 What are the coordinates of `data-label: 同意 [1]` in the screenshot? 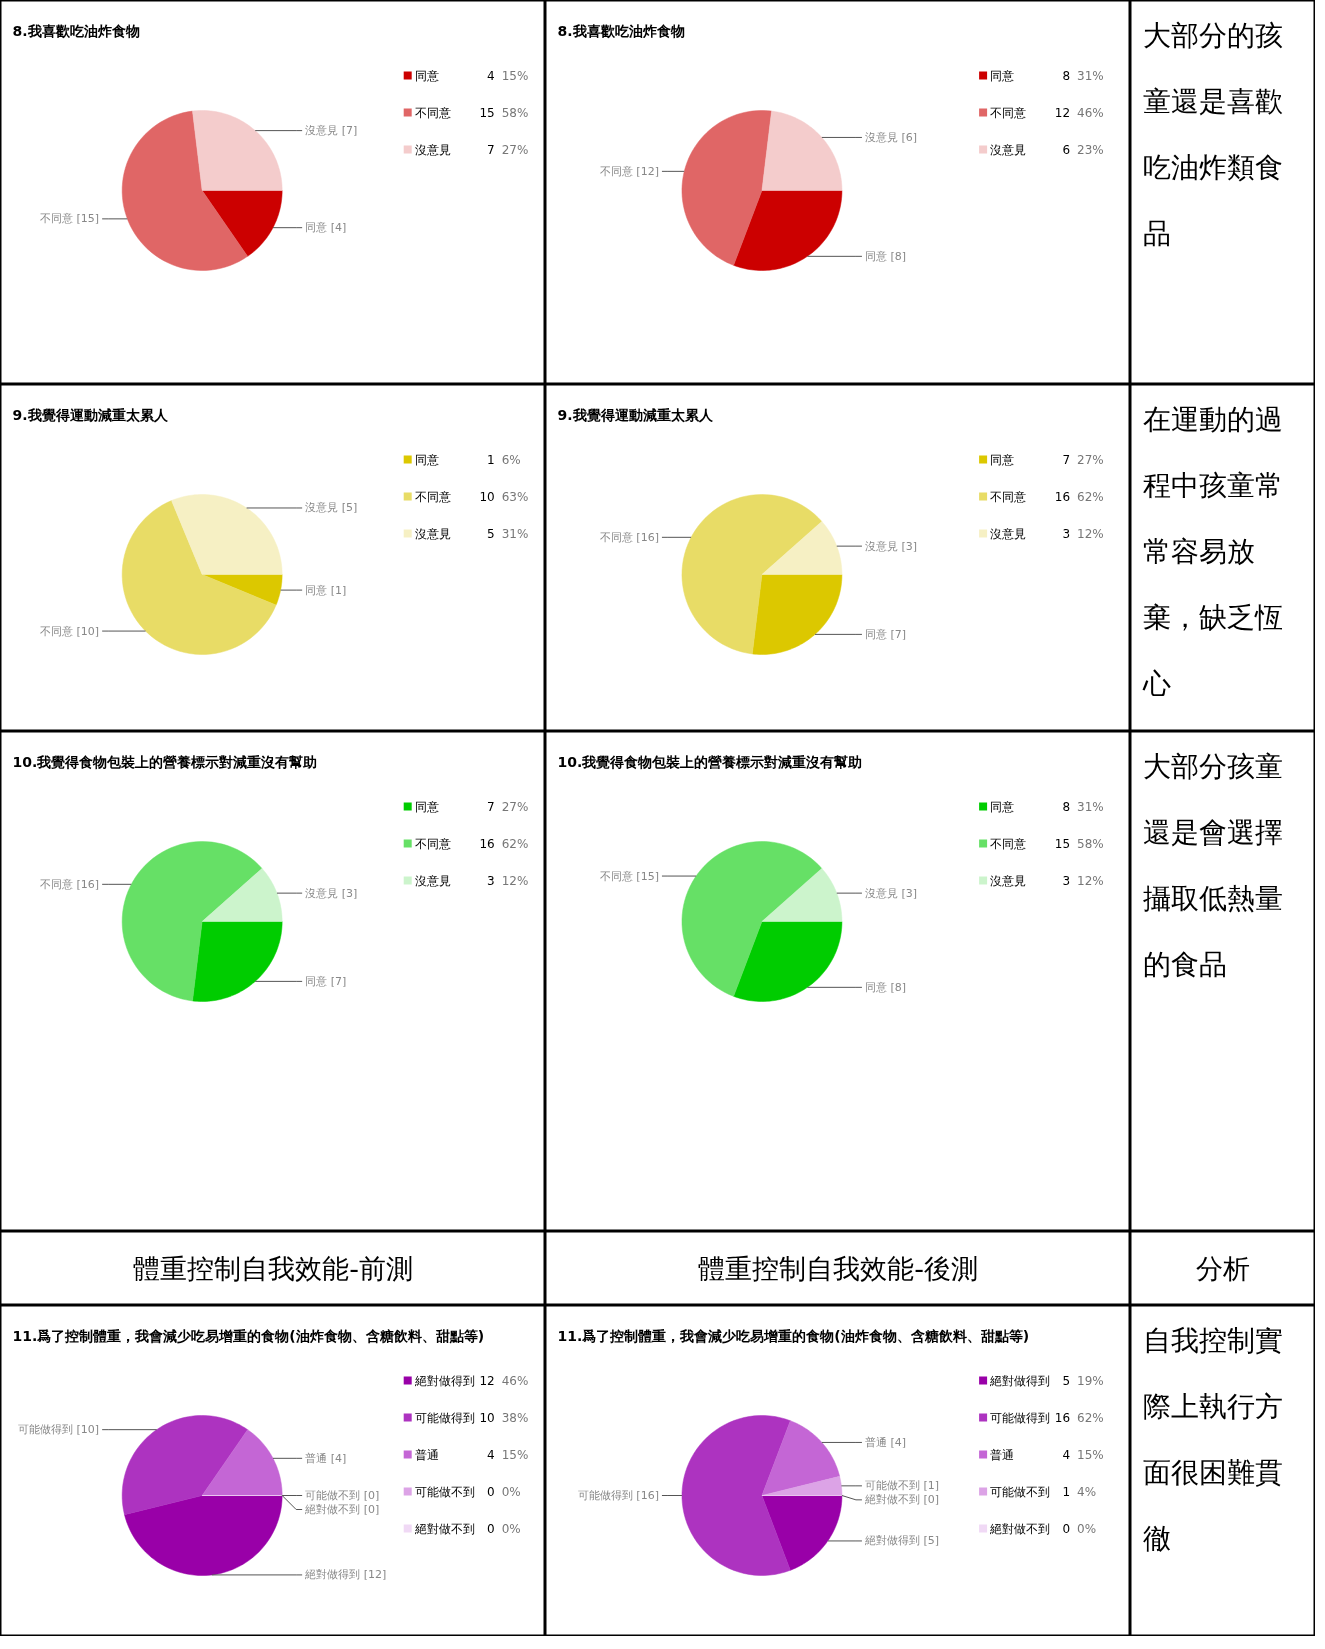 It's located at (326, 590).